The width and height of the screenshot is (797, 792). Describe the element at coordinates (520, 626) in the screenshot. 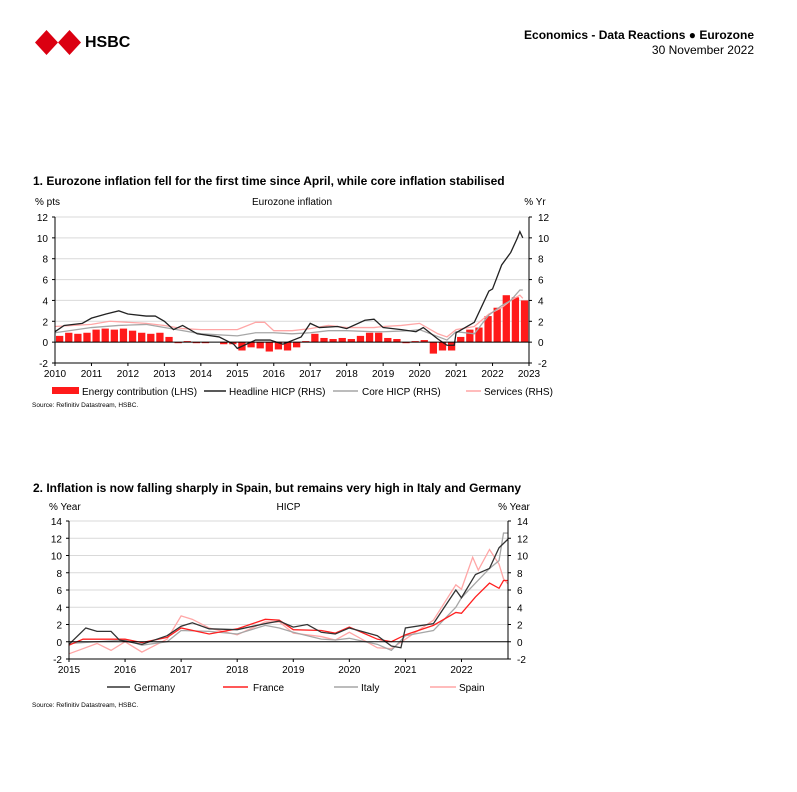

I see `y-tick-label-right: 2` at that location.